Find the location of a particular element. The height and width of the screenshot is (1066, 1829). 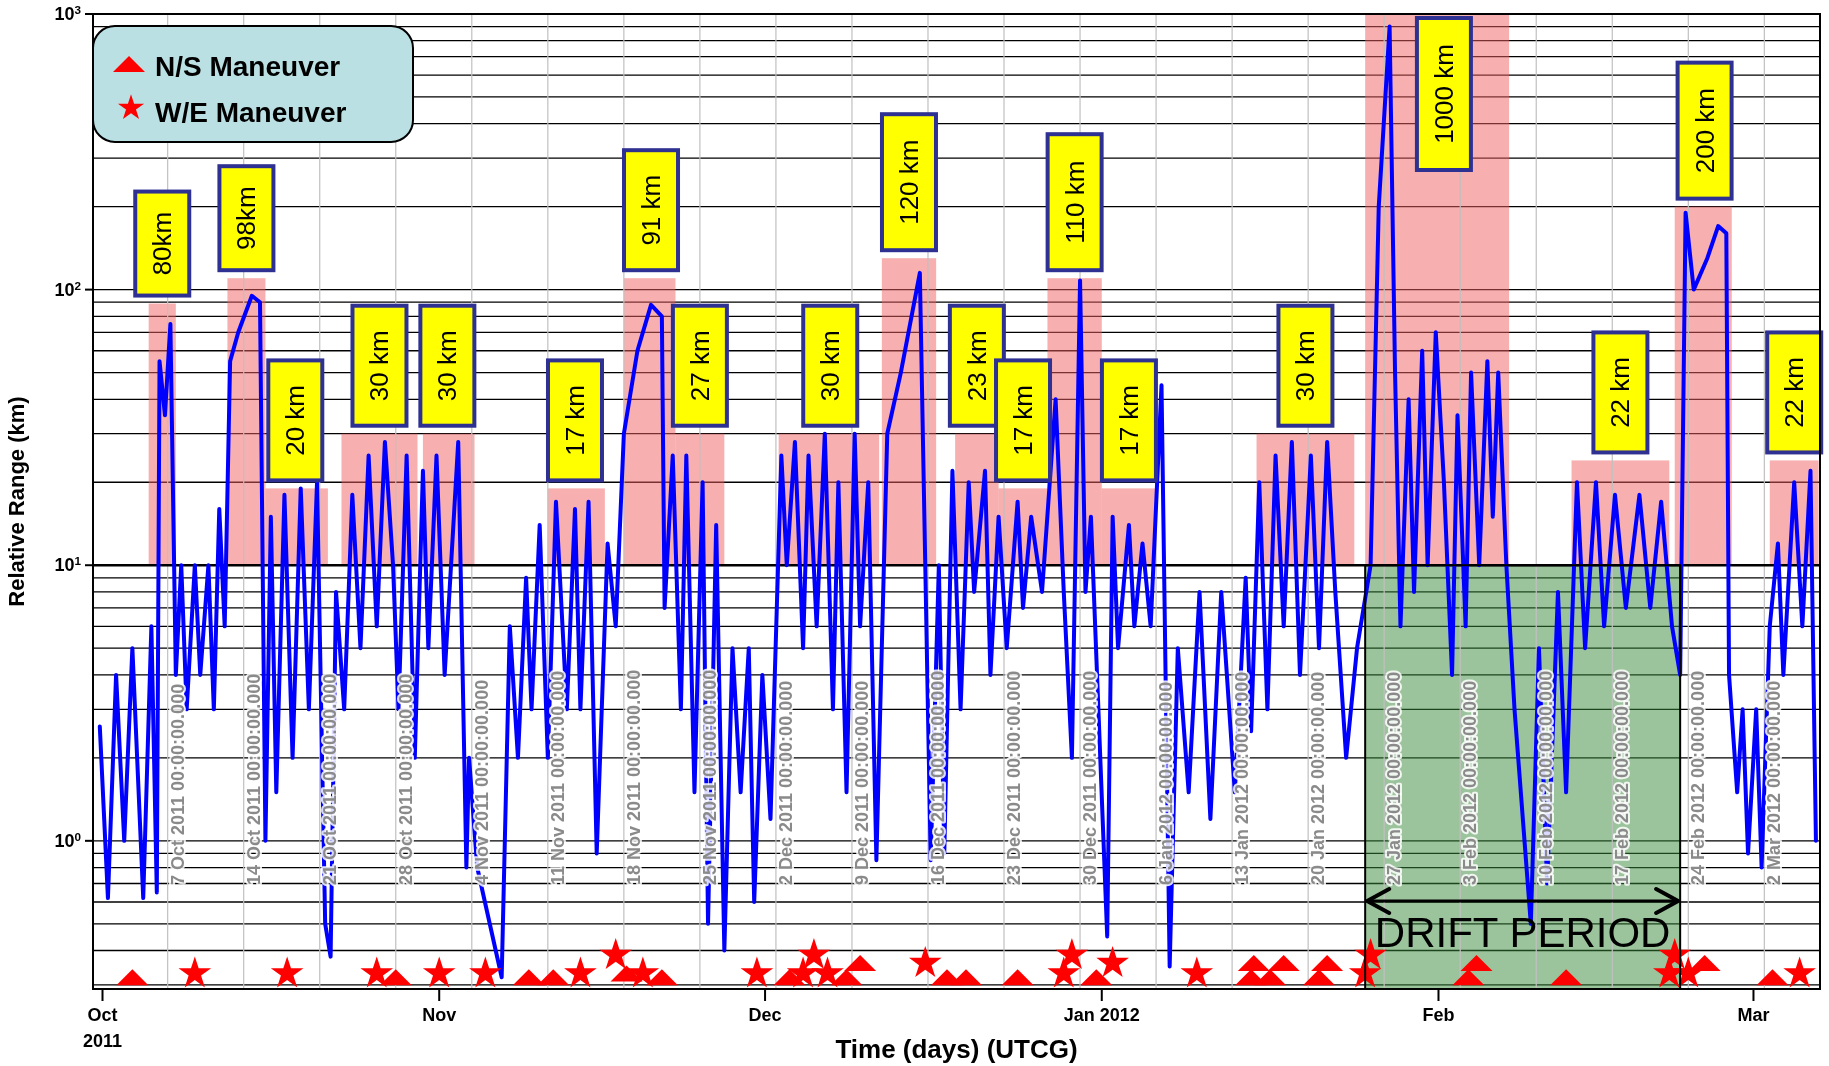

annotation: 23 km is located at coordinates (976, 366).